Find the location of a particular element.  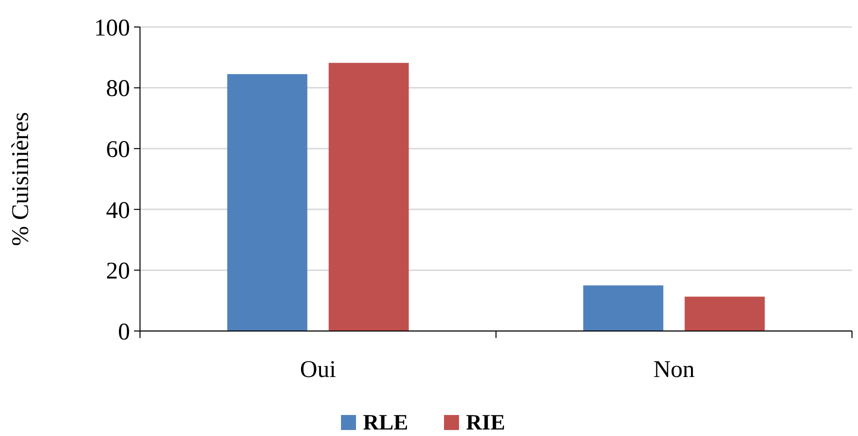

y-tick-label: 0 is located at coordinates (124, 332).